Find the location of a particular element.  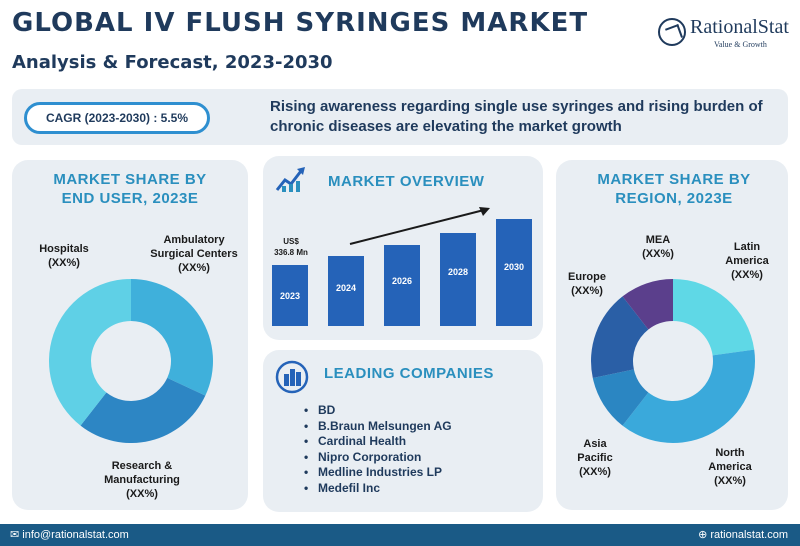

donut-segment-mea is located at coordinates (647, 304).